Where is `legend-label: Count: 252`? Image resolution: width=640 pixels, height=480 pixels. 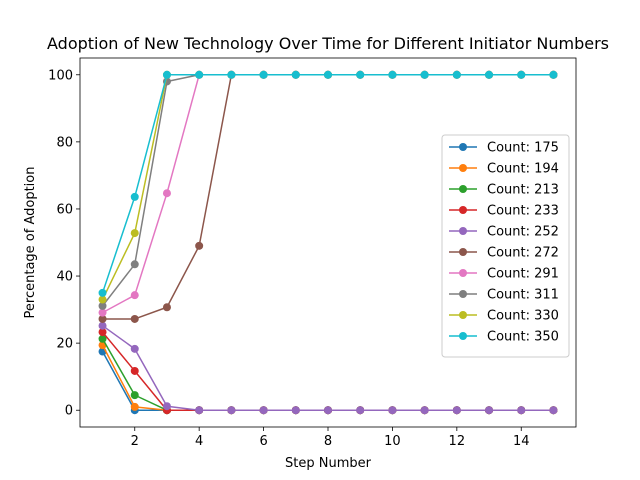 legend-label: Count: 252 is located at coordinates (523, 232).